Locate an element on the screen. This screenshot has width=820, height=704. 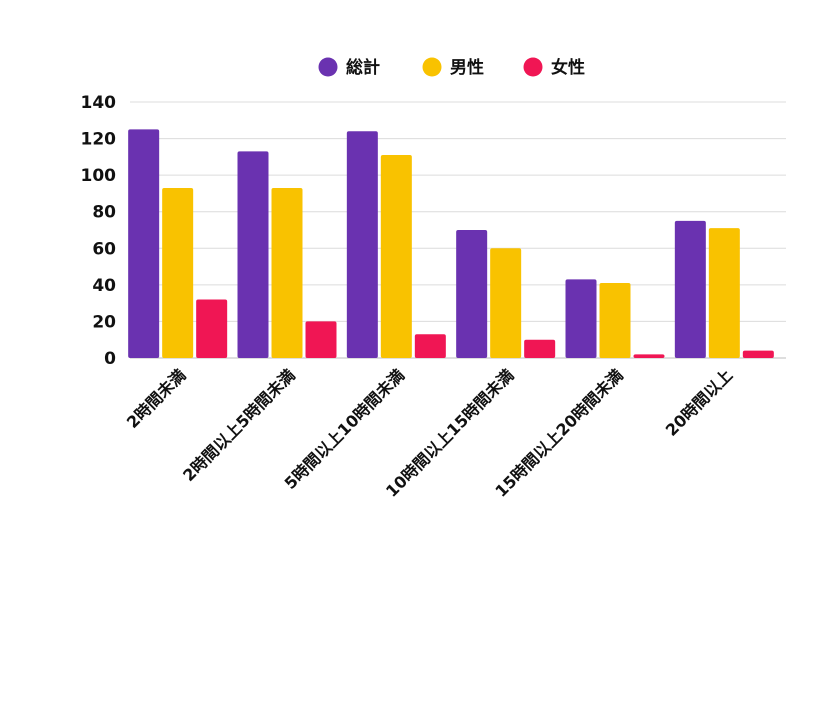
bar-男性-20時間以上 is located at coordinates (724, 293).